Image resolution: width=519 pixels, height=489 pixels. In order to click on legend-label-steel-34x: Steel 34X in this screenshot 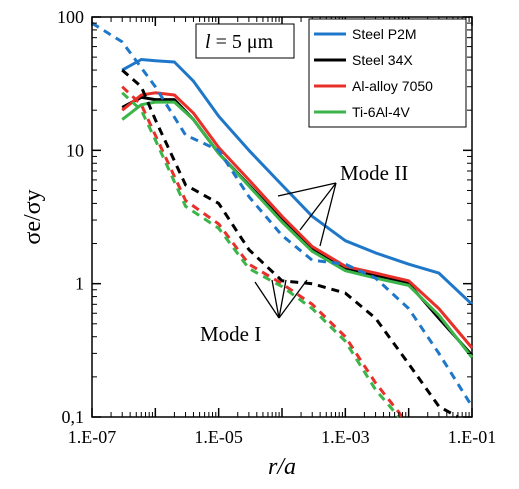, I will do `click(382, 60)`.